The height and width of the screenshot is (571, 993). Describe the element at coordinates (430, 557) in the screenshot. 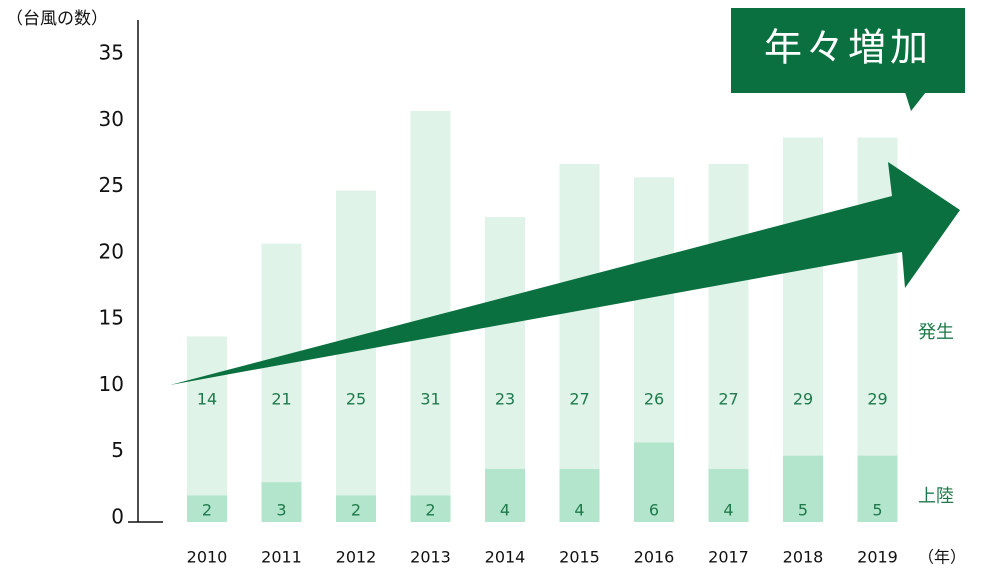

I see `x-tick-label: 2013` at that location.